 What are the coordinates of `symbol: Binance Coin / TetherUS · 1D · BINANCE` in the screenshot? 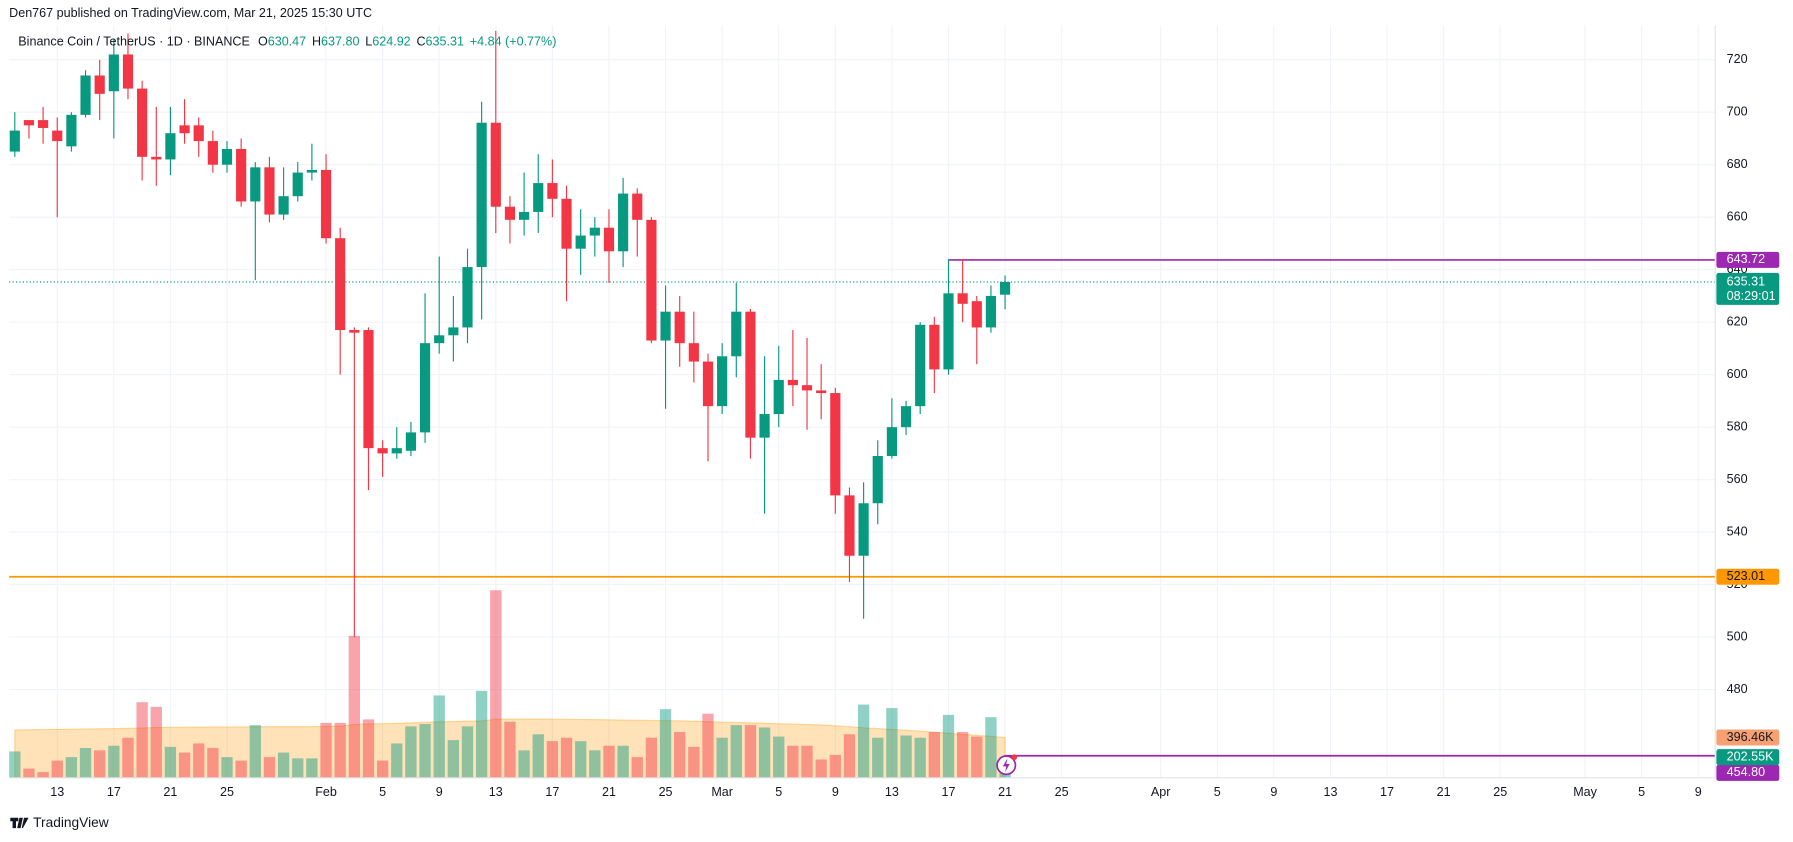 It's located at (134, 42).